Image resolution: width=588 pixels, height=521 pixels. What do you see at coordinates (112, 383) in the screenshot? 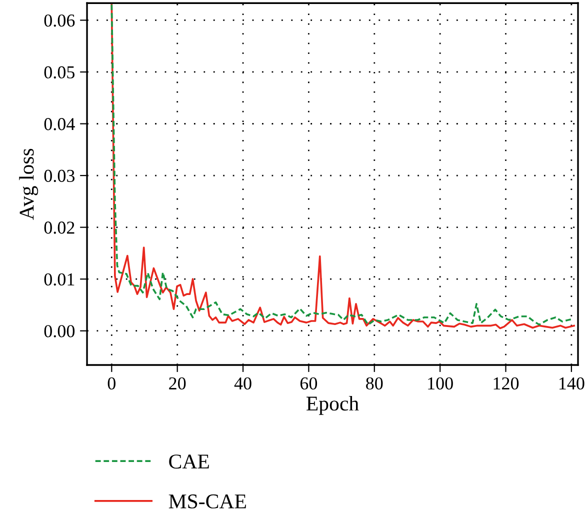
I see `x-tick-label: 0` at bounding box center [112, 383].